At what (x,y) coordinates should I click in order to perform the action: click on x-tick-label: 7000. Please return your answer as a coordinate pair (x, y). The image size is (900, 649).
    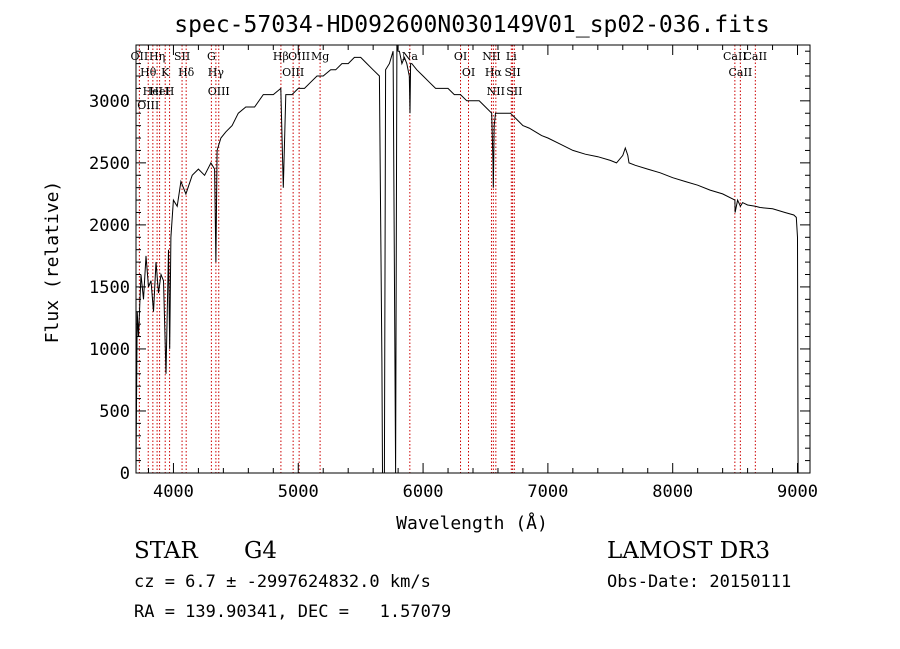
    Looking at the image, I should click on (547, 492).